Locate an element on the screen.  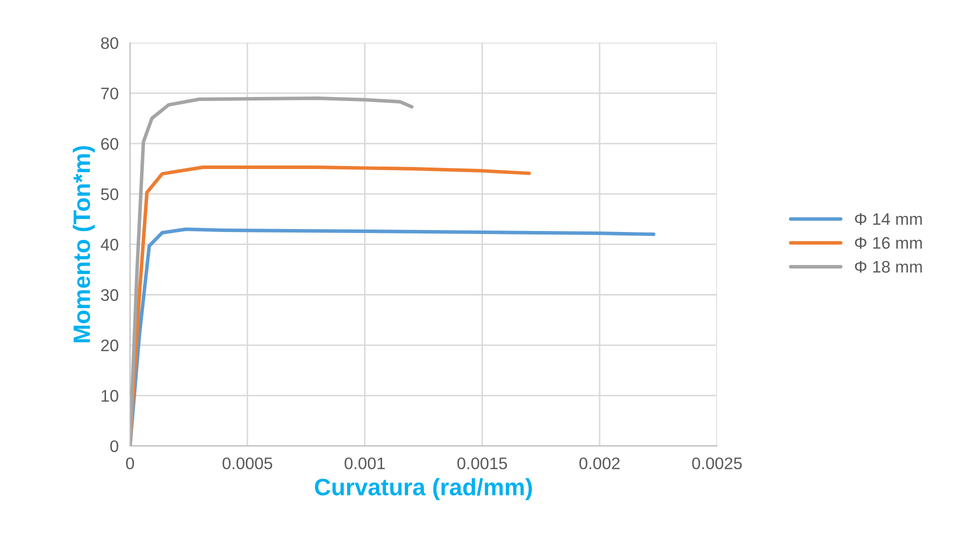
x-tick-label: 0 is located at coordinates (130, 463).